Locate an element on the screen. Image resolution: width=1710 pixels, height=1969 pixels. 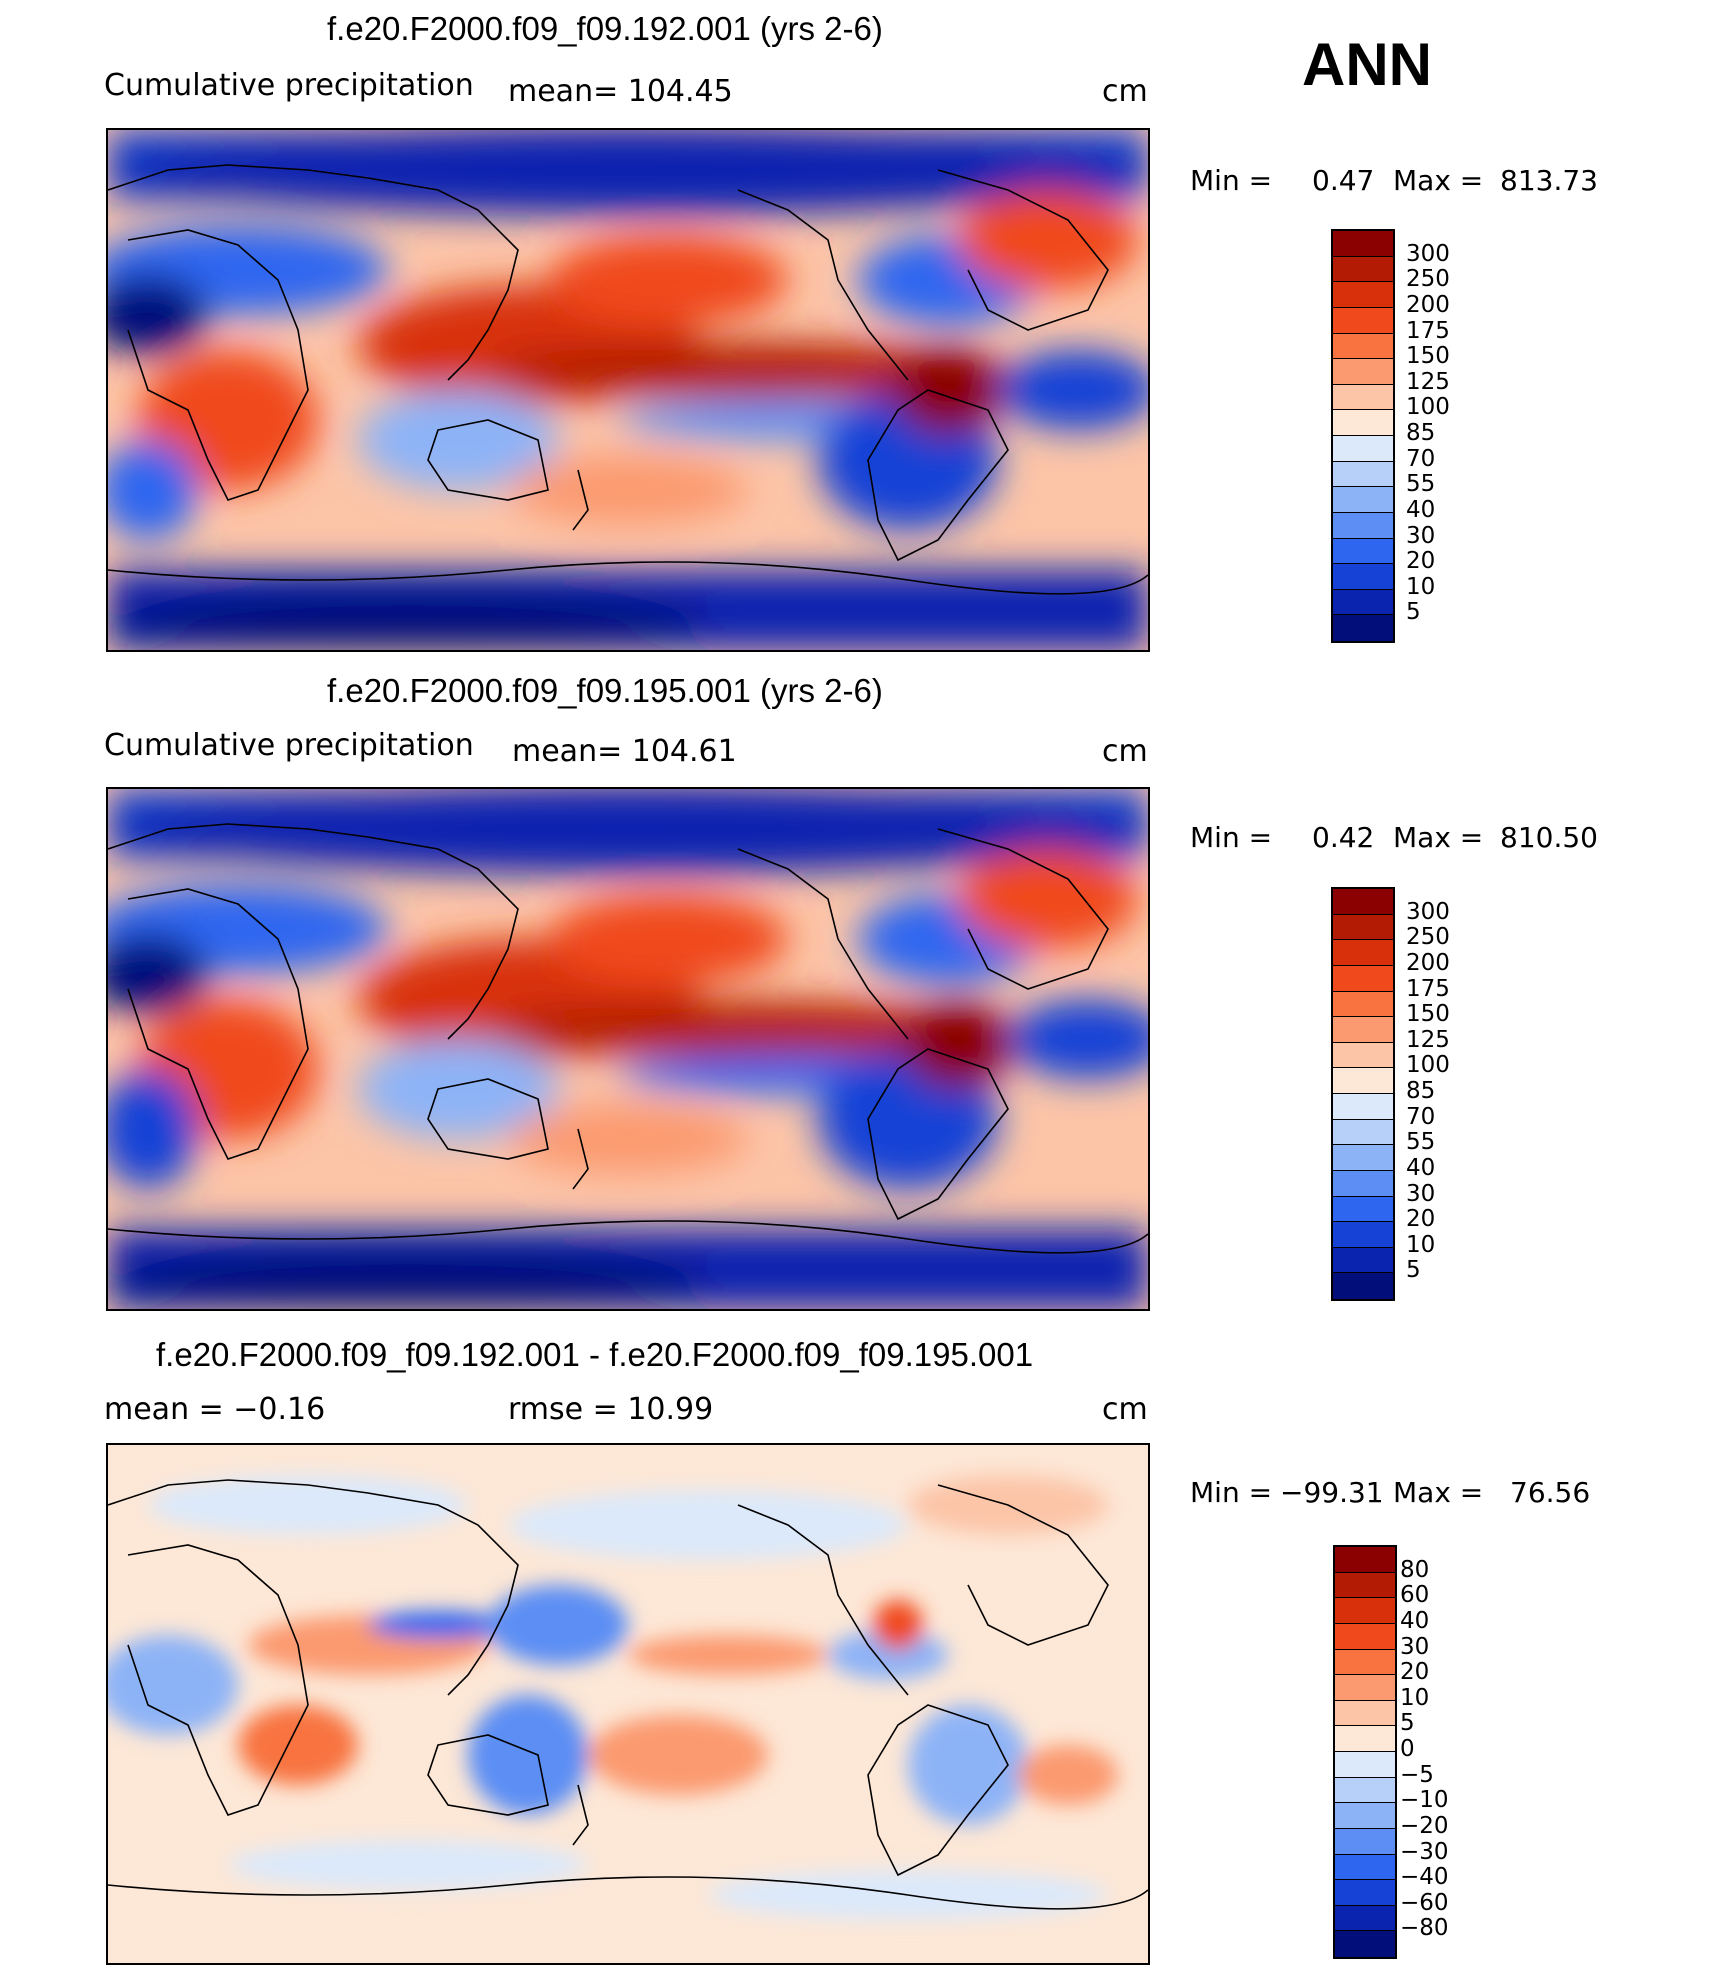
panel3-max-value: 76.56 is located at coordinates (1550, 1492).